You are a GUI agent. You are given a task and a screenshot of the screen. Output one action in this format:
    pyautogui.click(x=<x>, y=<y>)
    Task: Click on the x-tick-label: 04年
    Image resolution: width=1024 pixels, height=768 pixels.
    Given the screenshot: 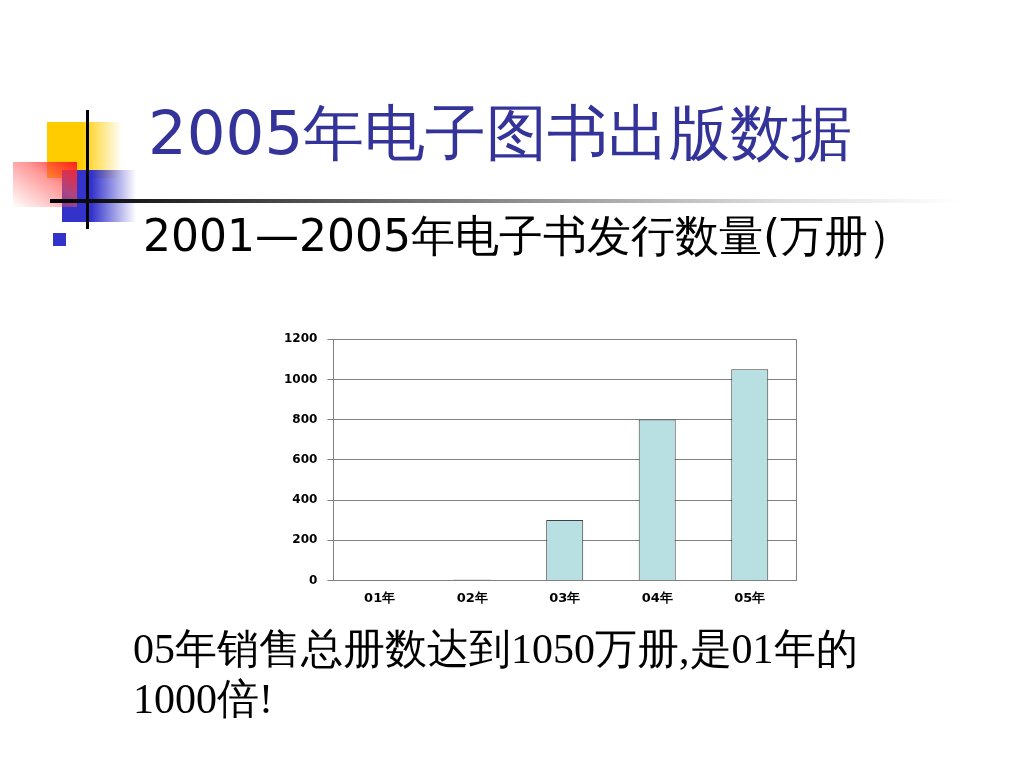 What is the action you would take?
    pyautogui.click(x=657, y=597)
    